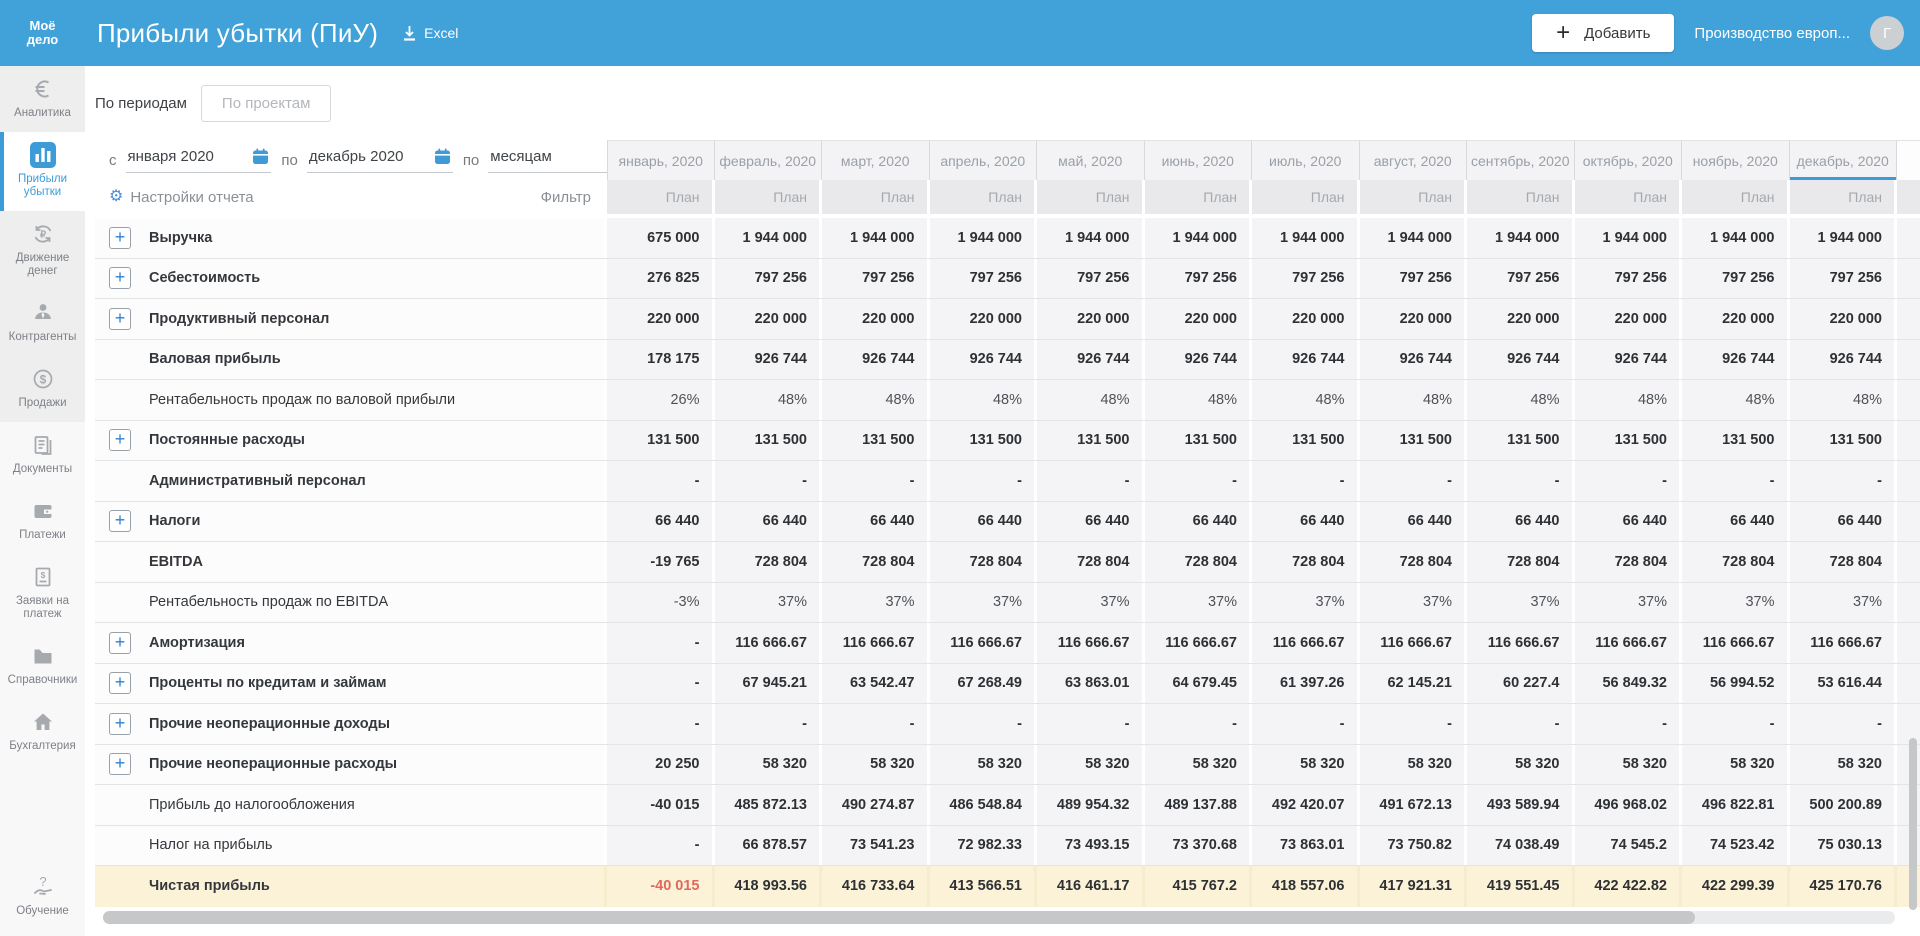  What do you see at coordinates (1843, 805) in the screenshot?
I see `table-cell: 500 200.89` at bounding box center [1843, 805].